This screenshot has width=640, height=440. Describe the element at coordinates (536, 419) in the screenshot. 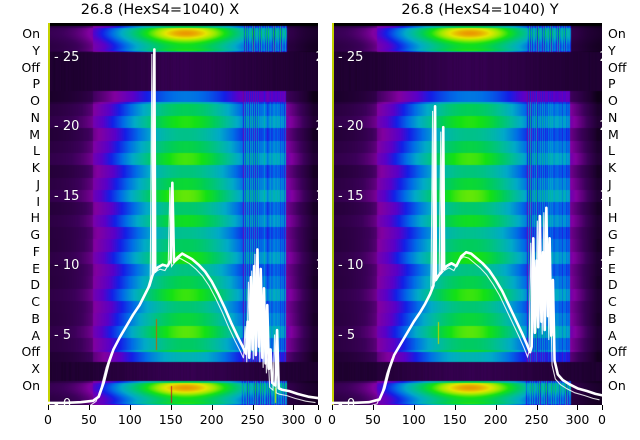

I see `x-tick-label: 250` at that location.